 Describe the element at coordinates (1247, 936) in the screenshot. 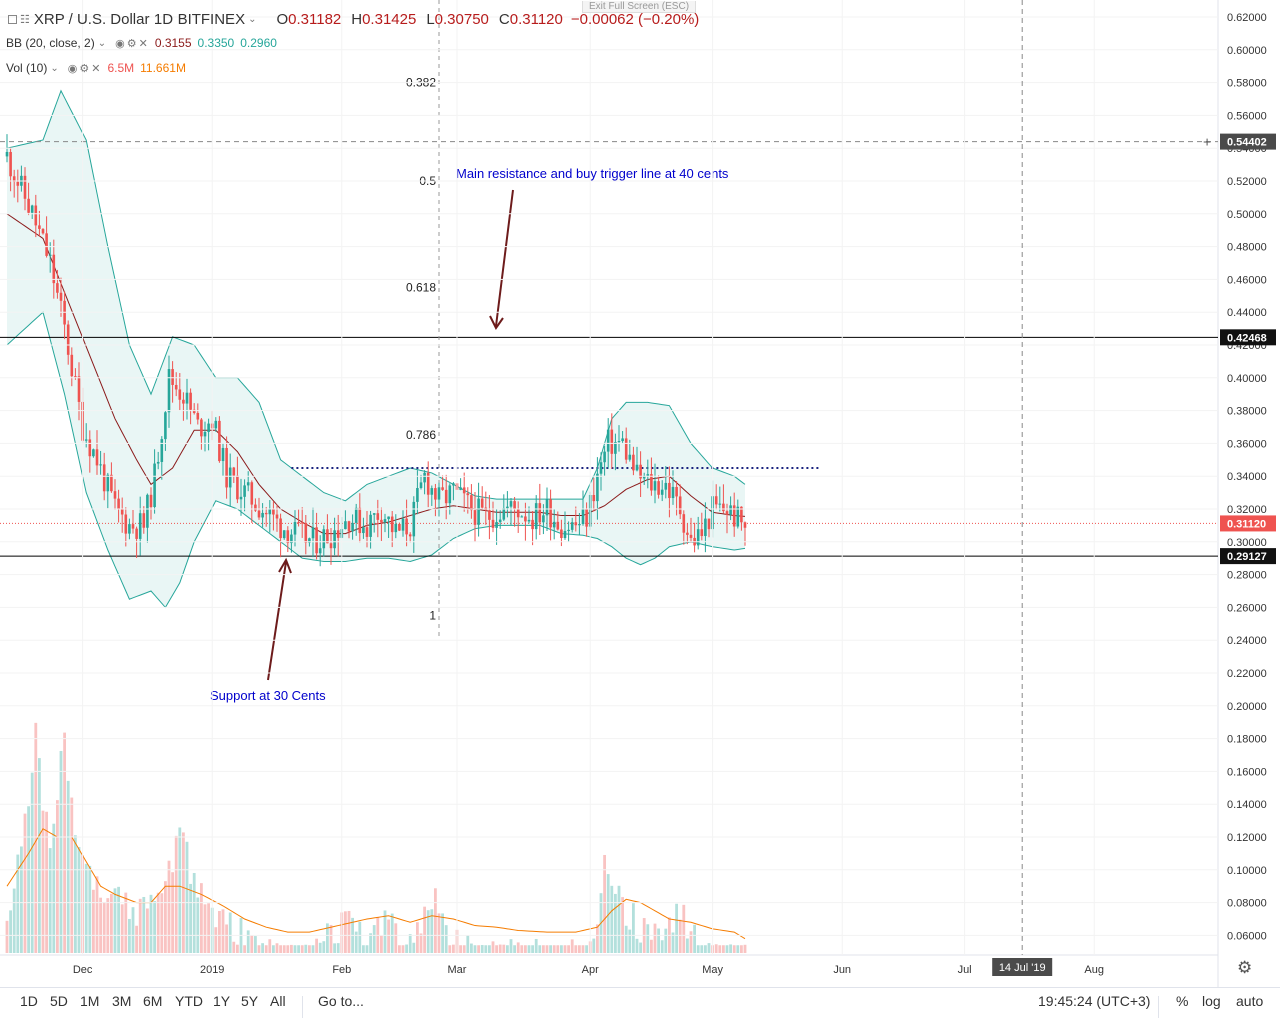

I see `y-tick-label: 0.06000` at that location.